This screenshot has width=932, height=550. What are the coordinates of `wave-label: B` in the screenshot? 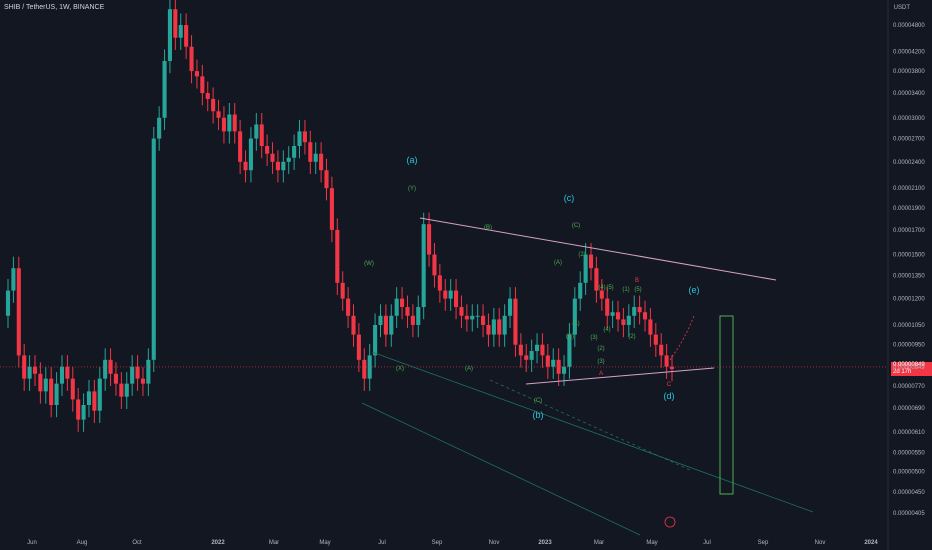 It's located at (637, 281).